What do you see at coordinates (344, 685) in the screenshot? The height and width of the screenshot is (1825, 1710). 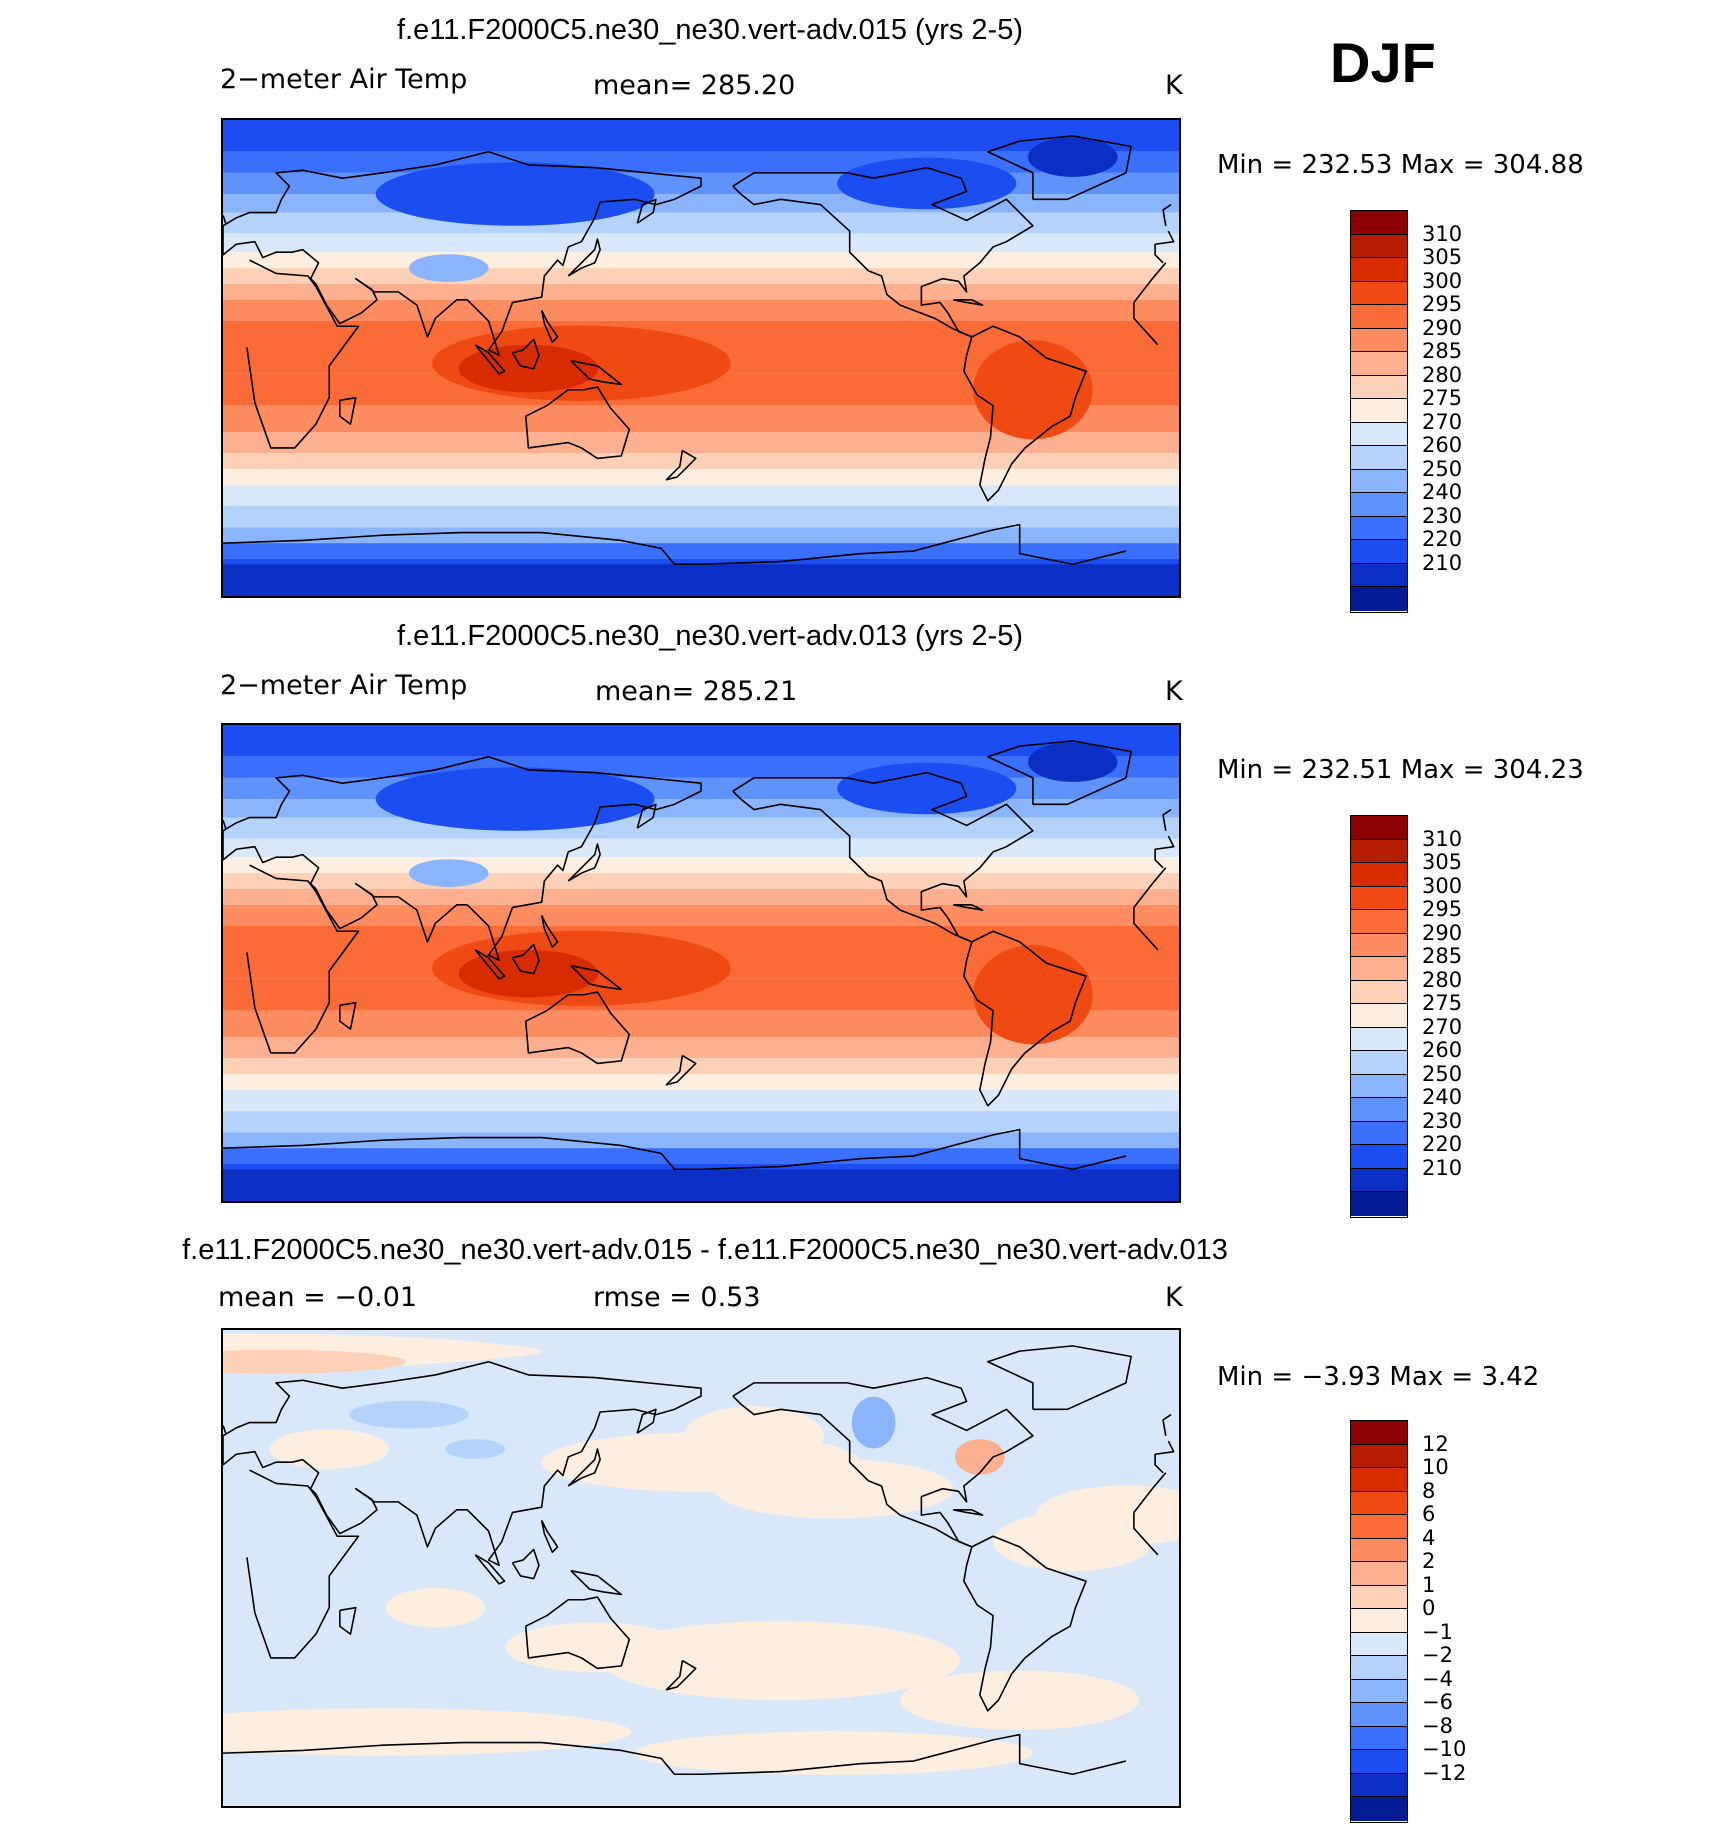 I see `panel-2-variable-label: 2−meter Air Temp` at bounding box center [344, 685].